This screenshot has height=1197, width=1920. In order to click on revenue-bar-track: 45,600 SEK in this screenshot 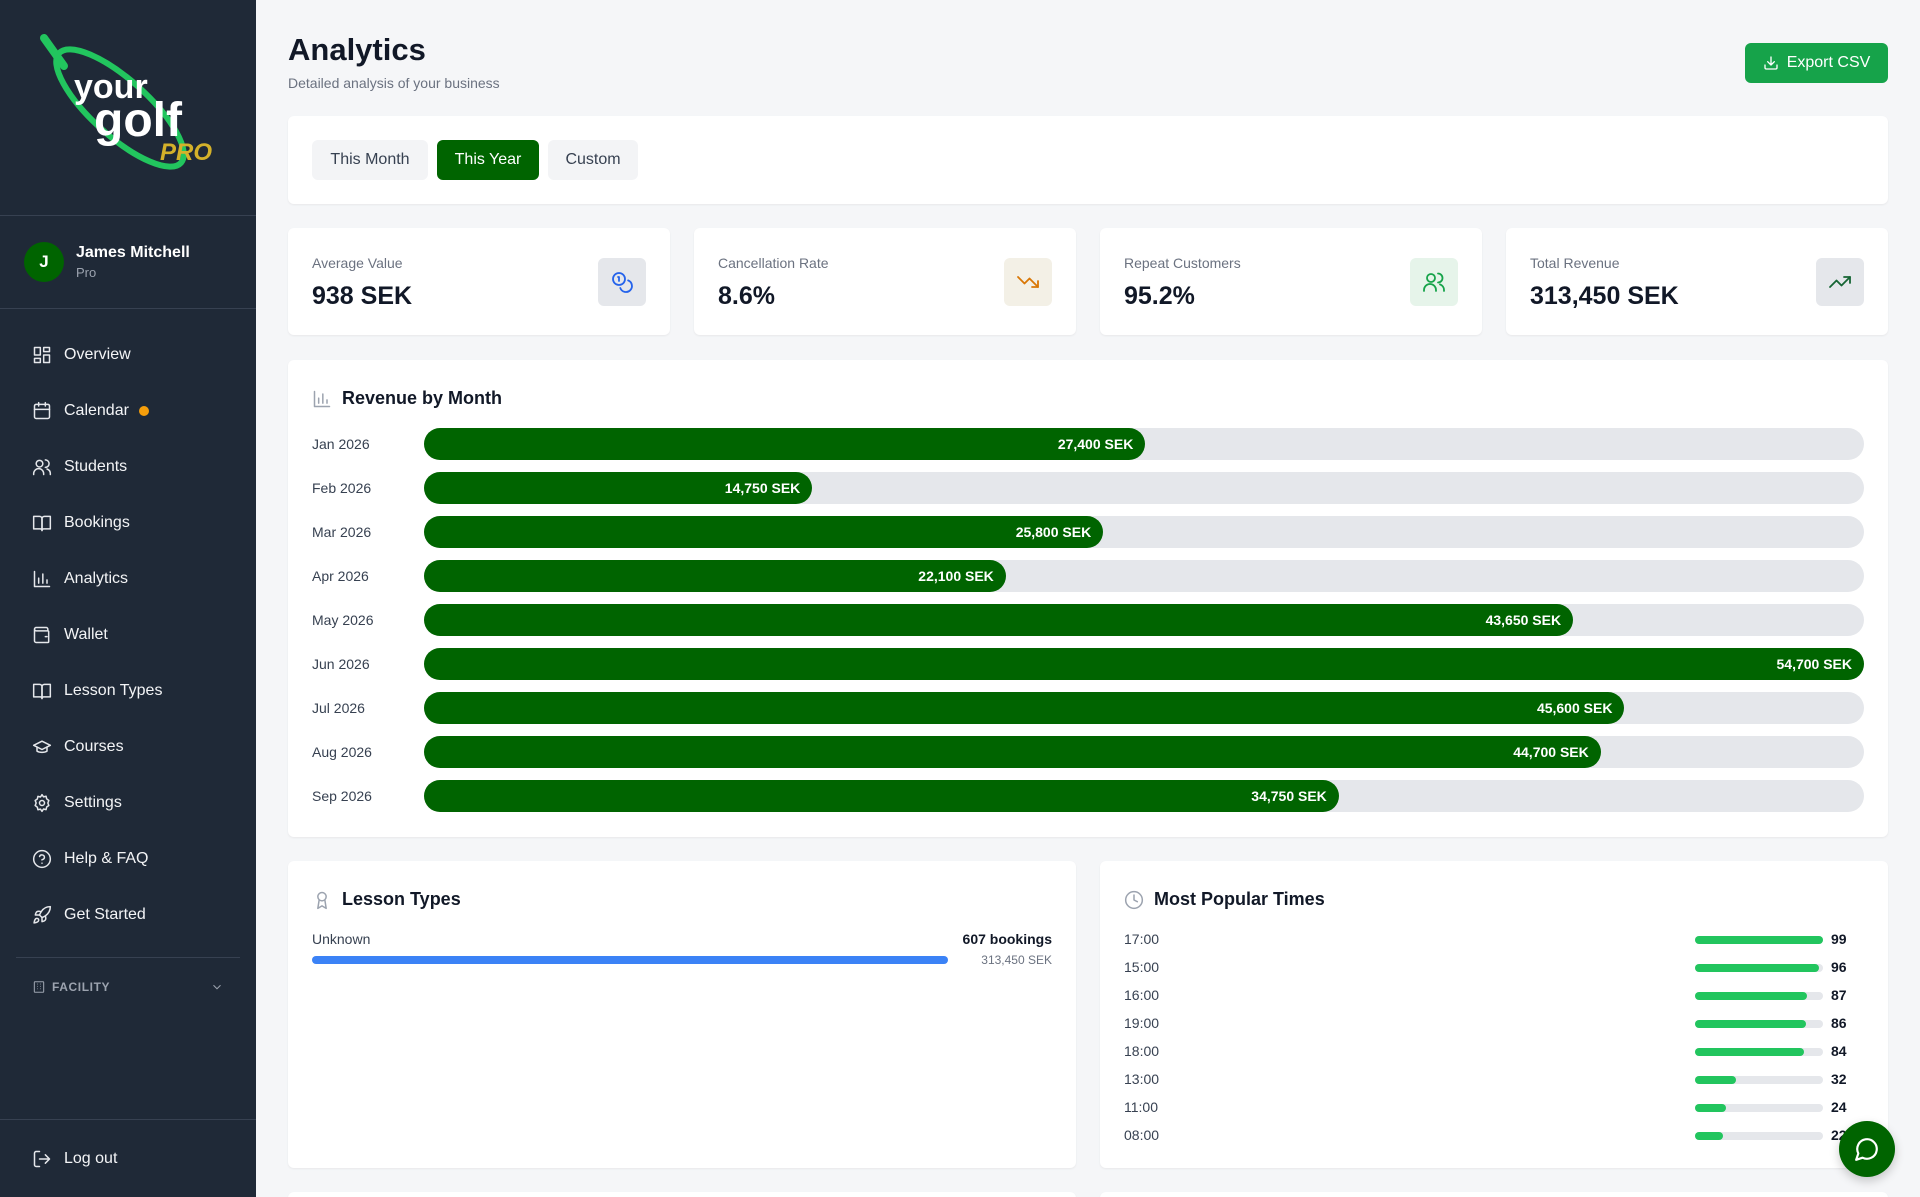, I will do `click(1144, 708)`.